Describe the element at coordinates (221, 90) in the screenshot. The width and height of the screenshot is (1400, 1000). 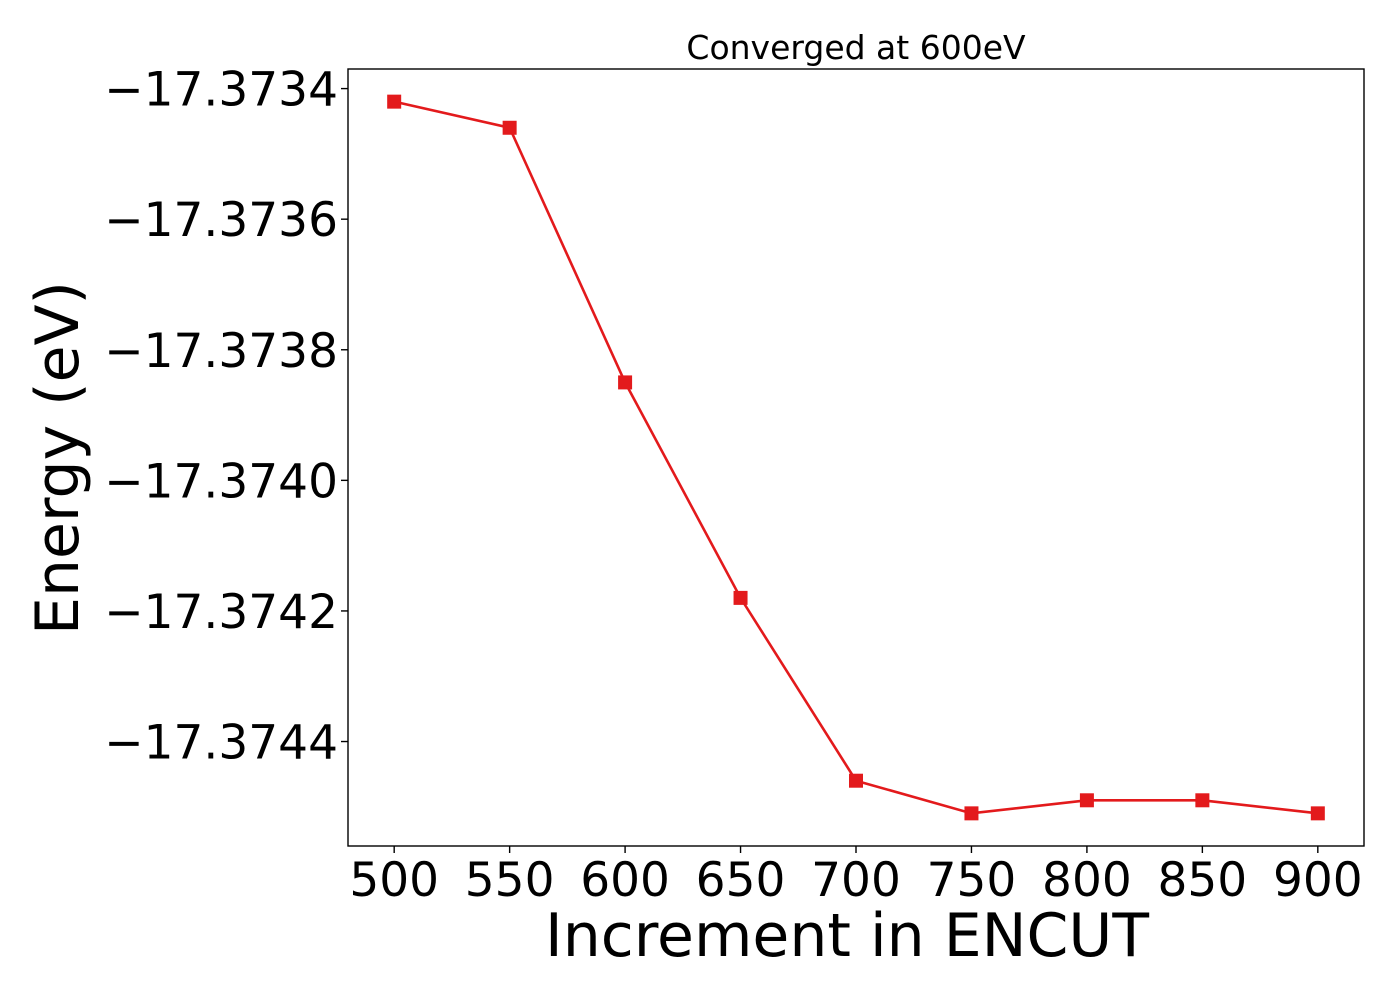
I see `y-tick-label: −17.3734` at that location.